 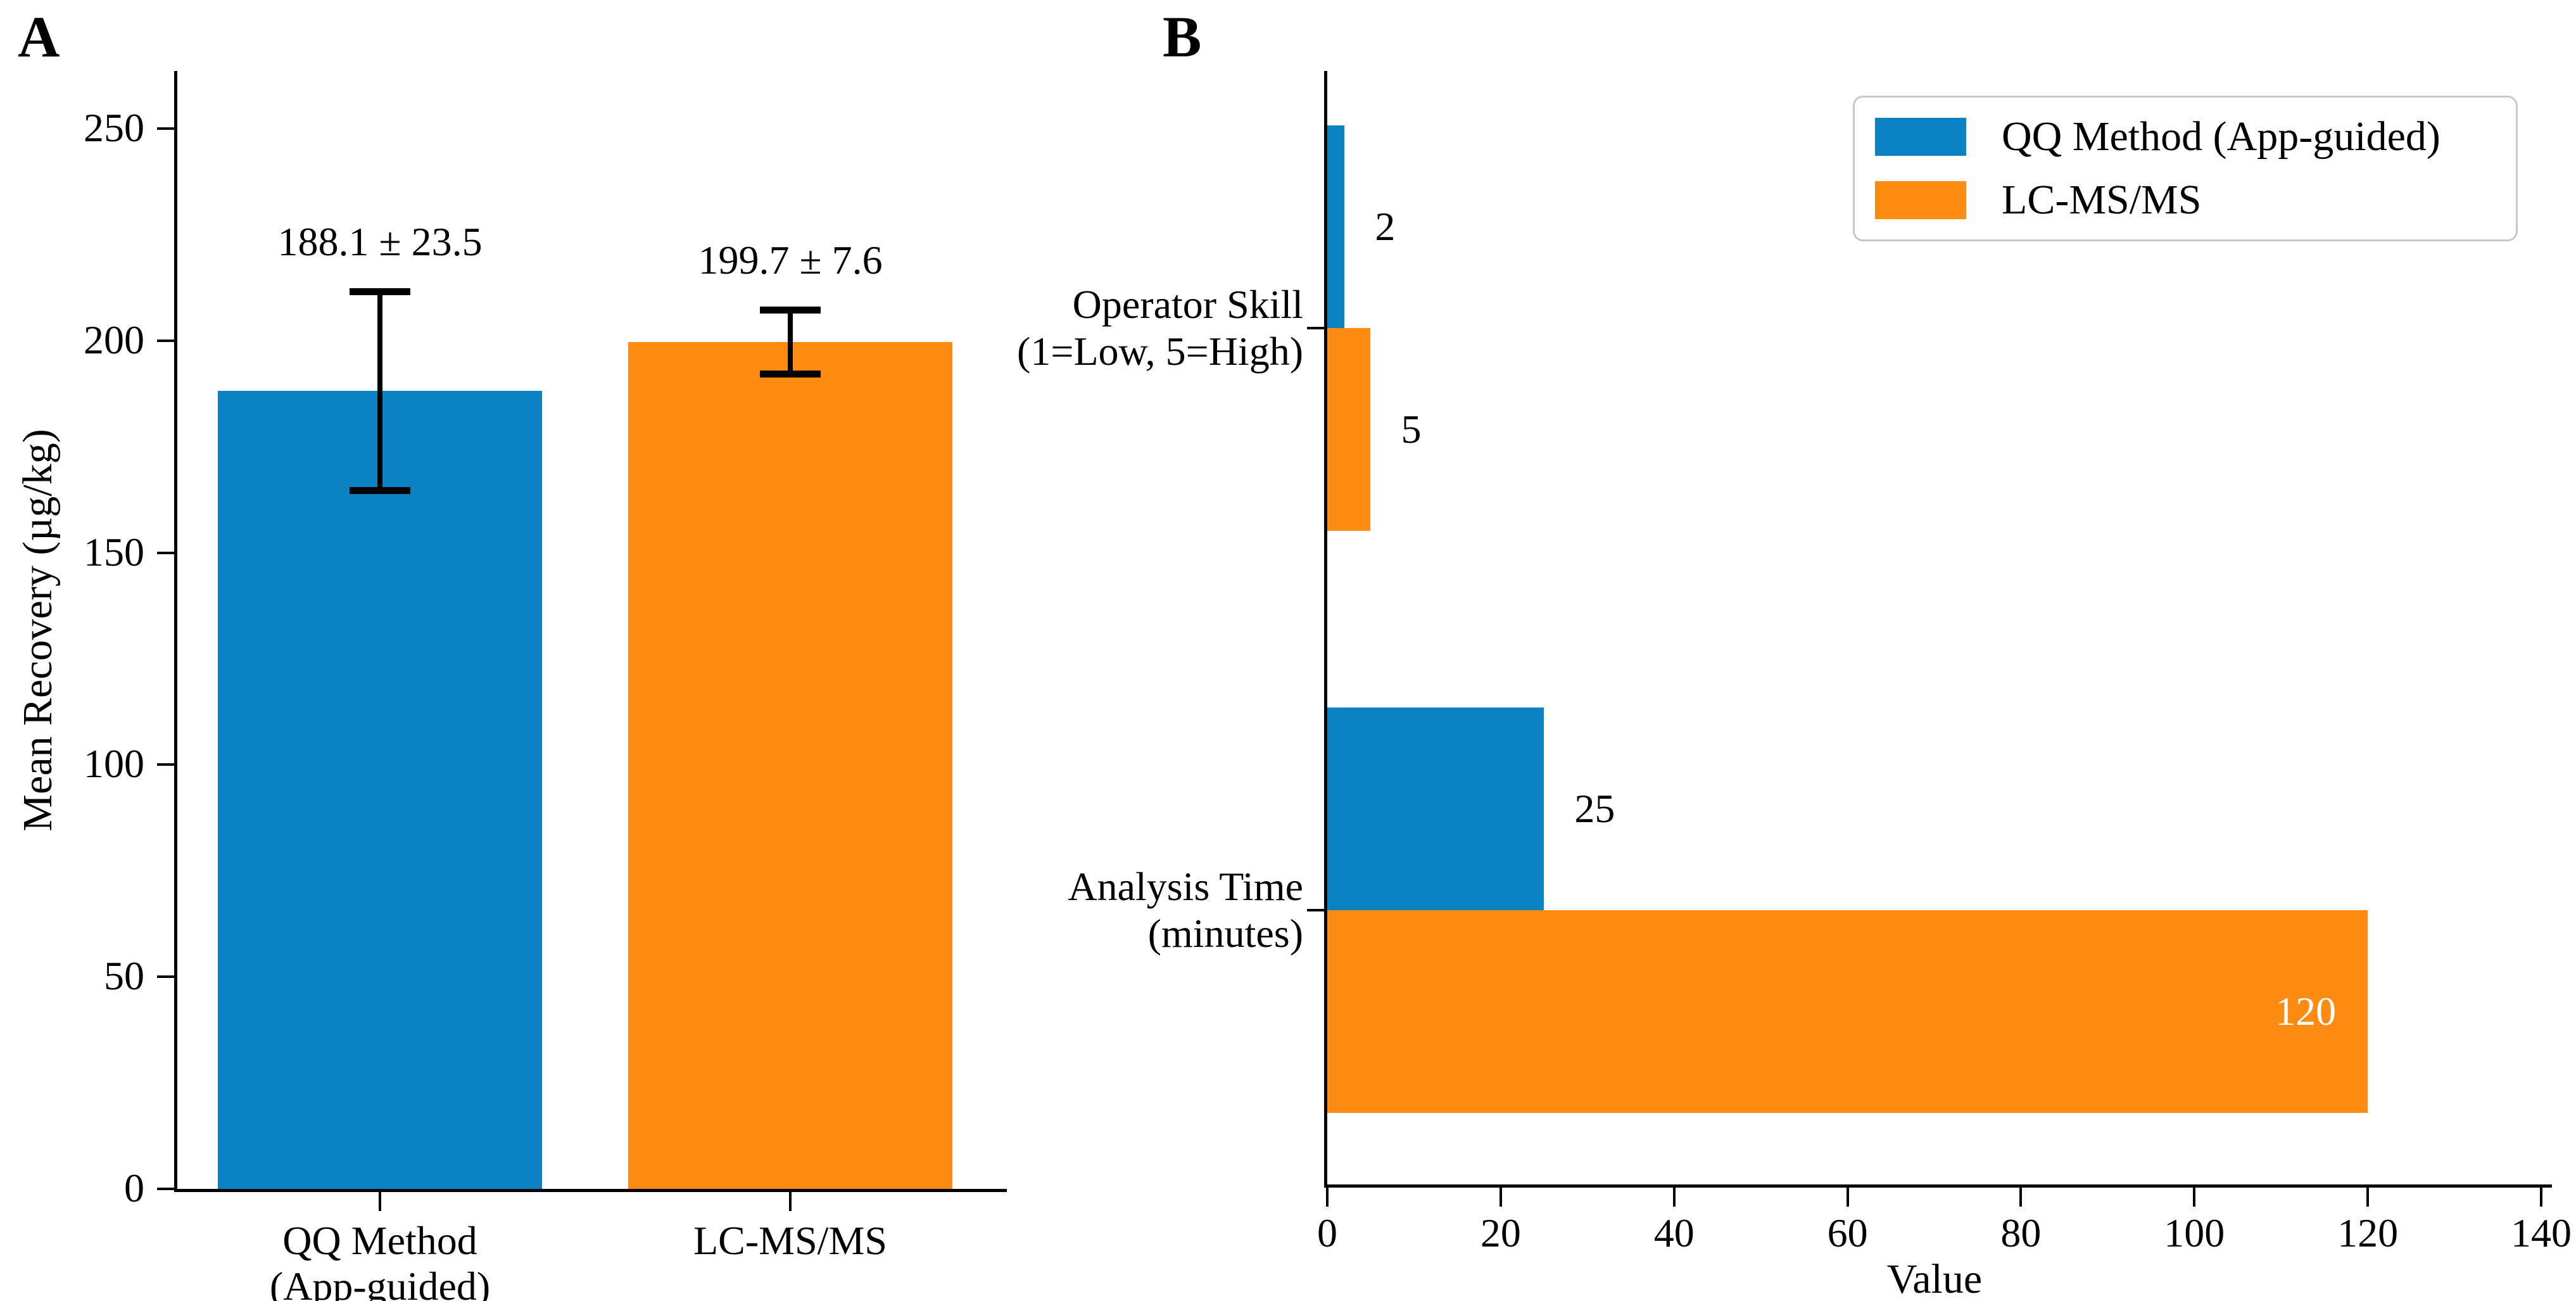 I want to click on panel-a-y-tick-label: 150, so click(x=114, y=551).